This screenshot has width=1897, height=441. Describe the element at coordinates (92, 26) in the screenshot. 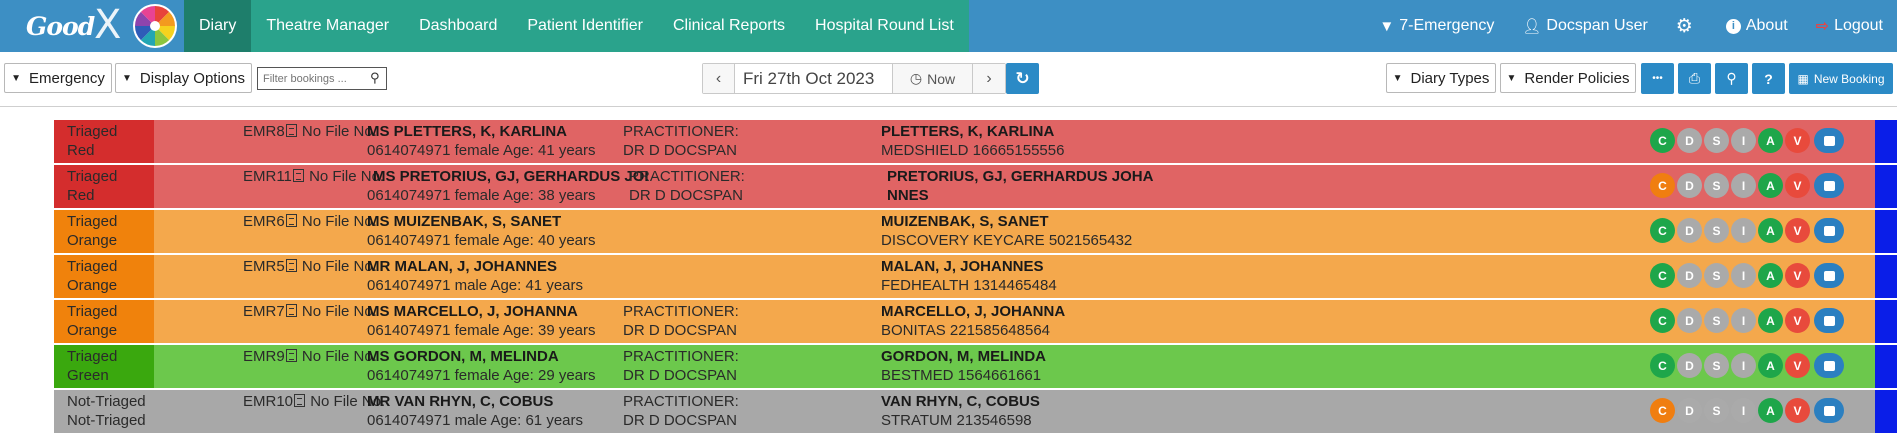

I see `app-logo: Good X` at that location.